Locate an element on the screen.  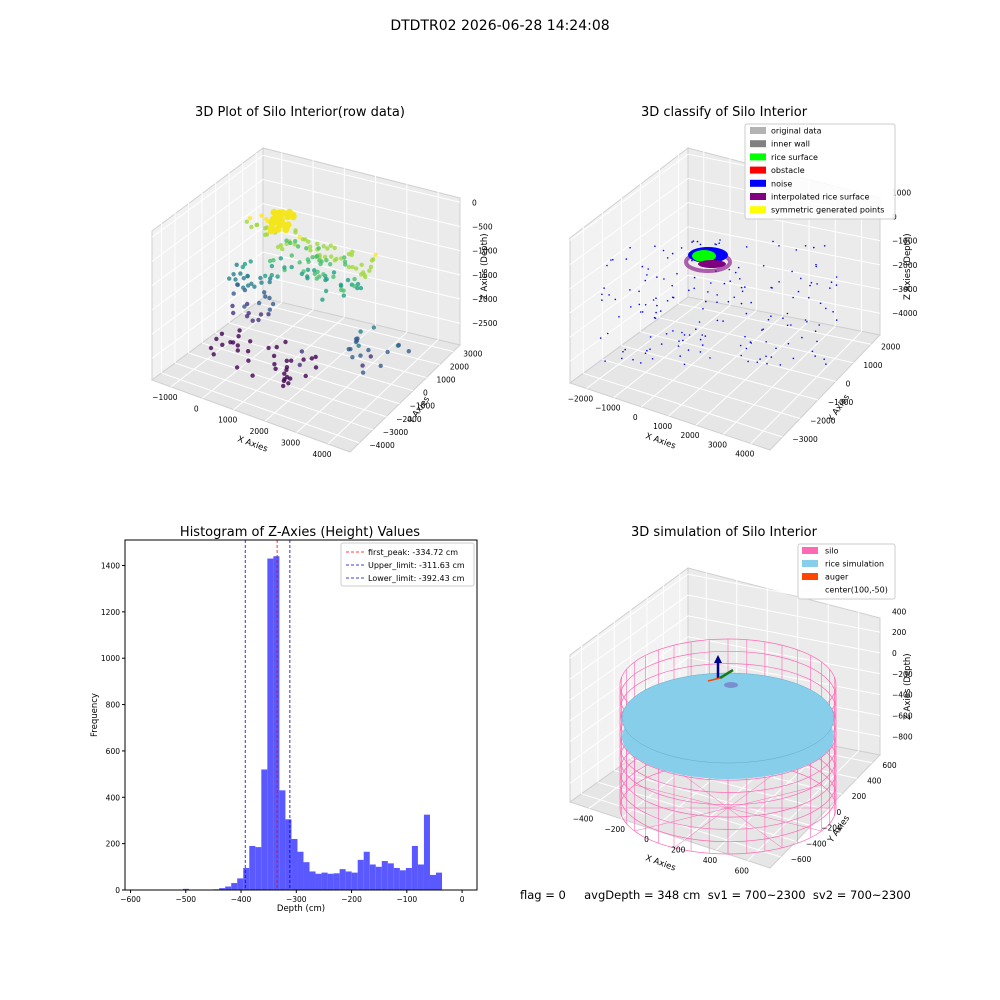
sim-y-gridline is located at coordinates (697, 811).